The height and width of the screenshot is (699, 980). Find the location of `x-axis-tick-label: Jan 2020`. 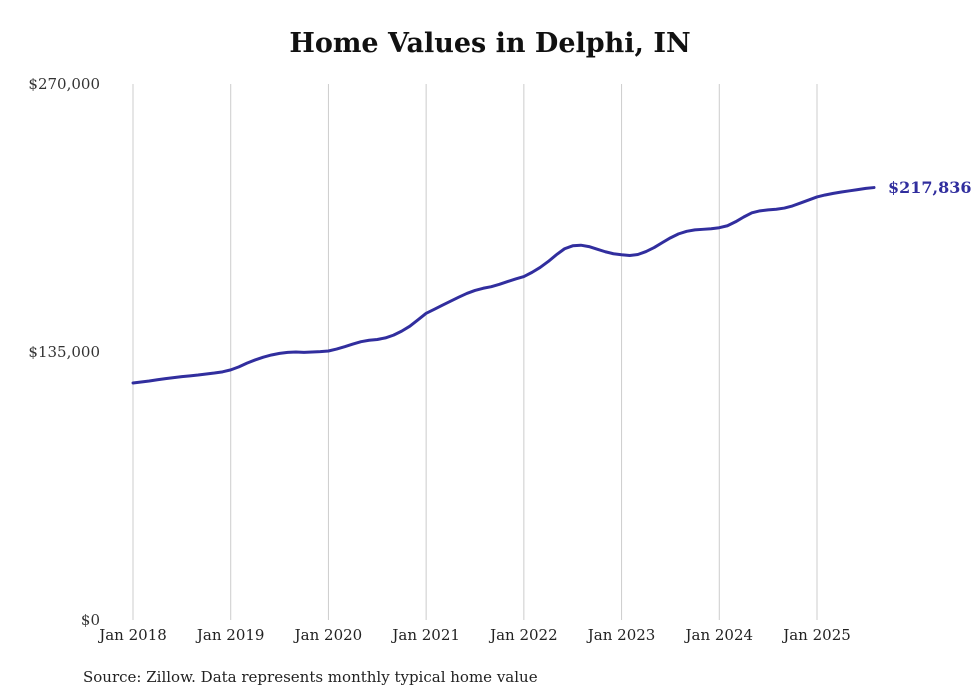

x-axis-tick-label: Jan 2020 is located at coordinates (328, 635).